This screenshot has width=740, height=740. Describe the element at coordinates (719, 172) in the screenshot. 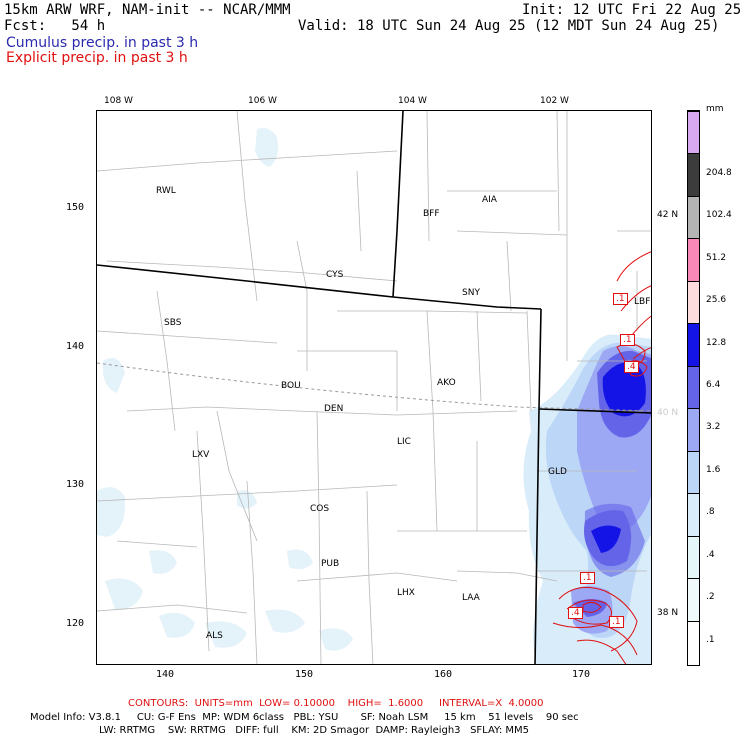

I see `colorbar-label: 204.8` at that location.